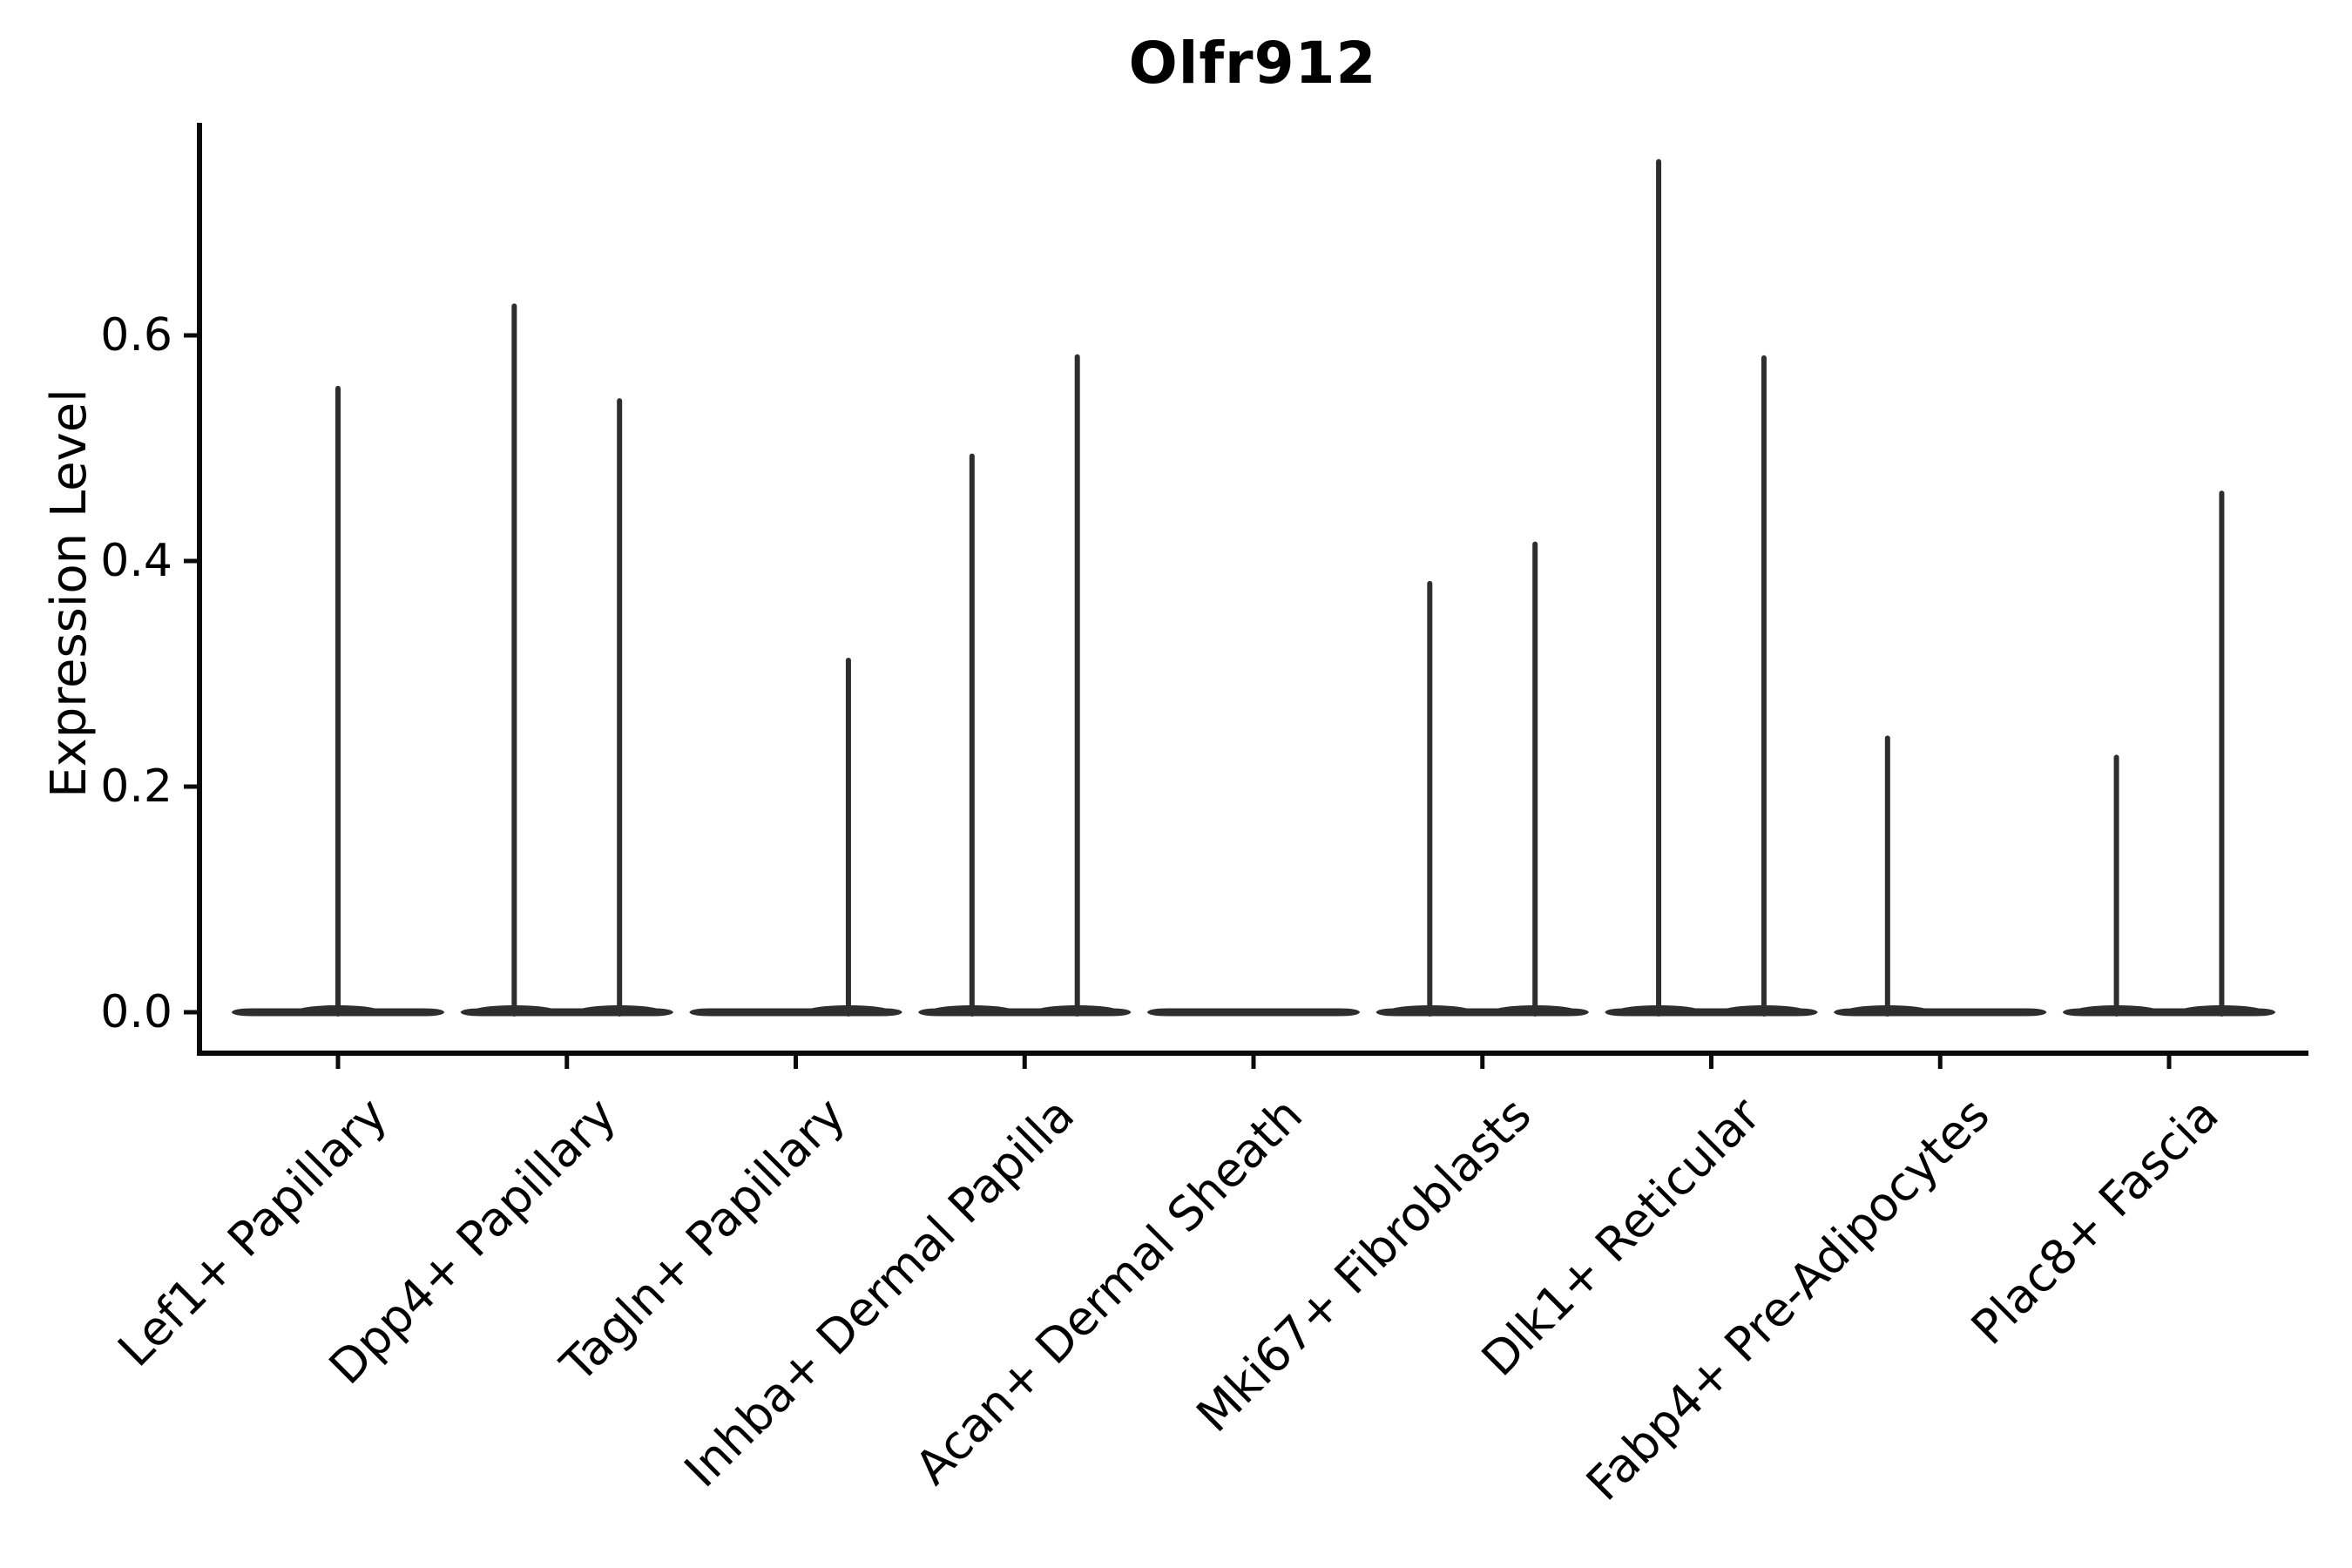 The image size is (2352, 1568). What do you see at coordinates (69, 593) in the screenshot?
I see `y-axis-label: Expression Level` at bounding box center [69, 593].